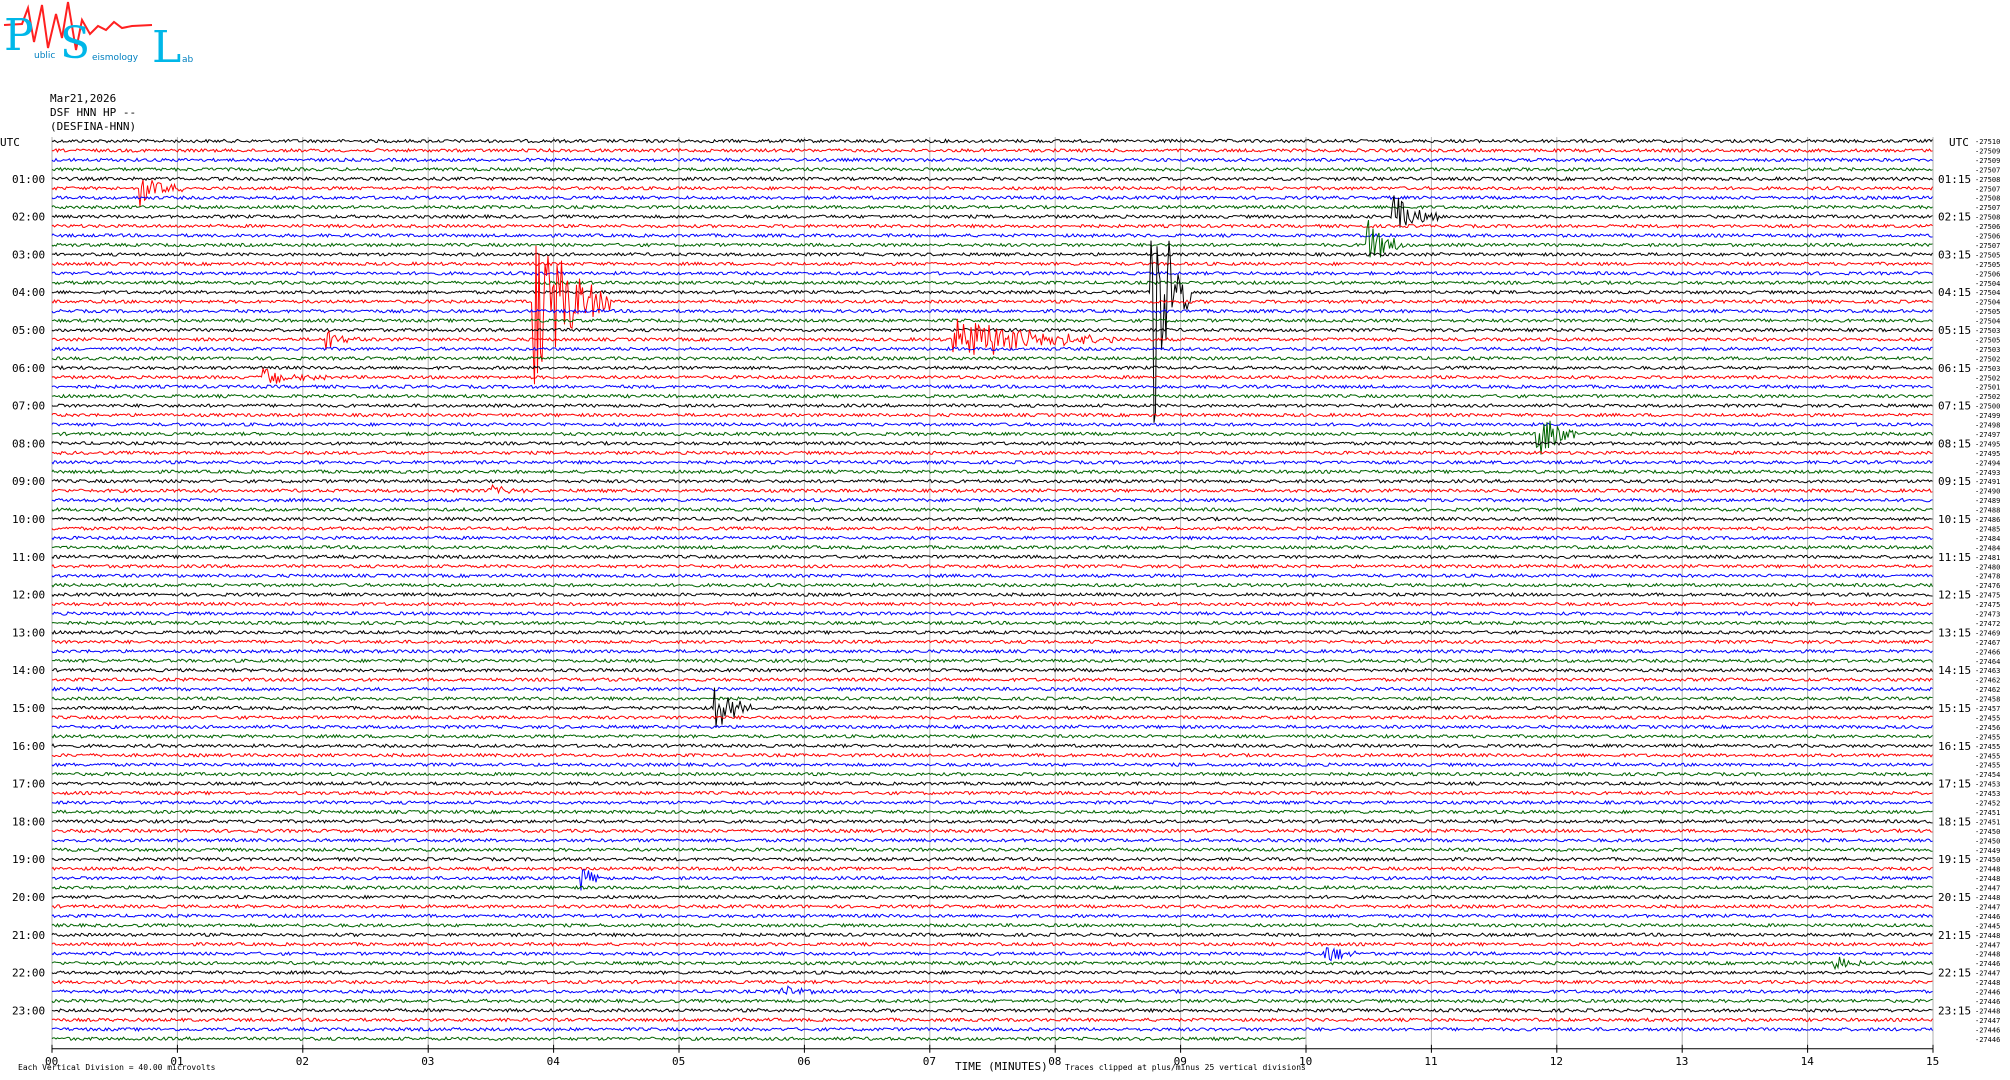 The height and width of the screenshot is (1080, 2010). I want to click on trace-offset-label: -27475, so click(1987, 596).